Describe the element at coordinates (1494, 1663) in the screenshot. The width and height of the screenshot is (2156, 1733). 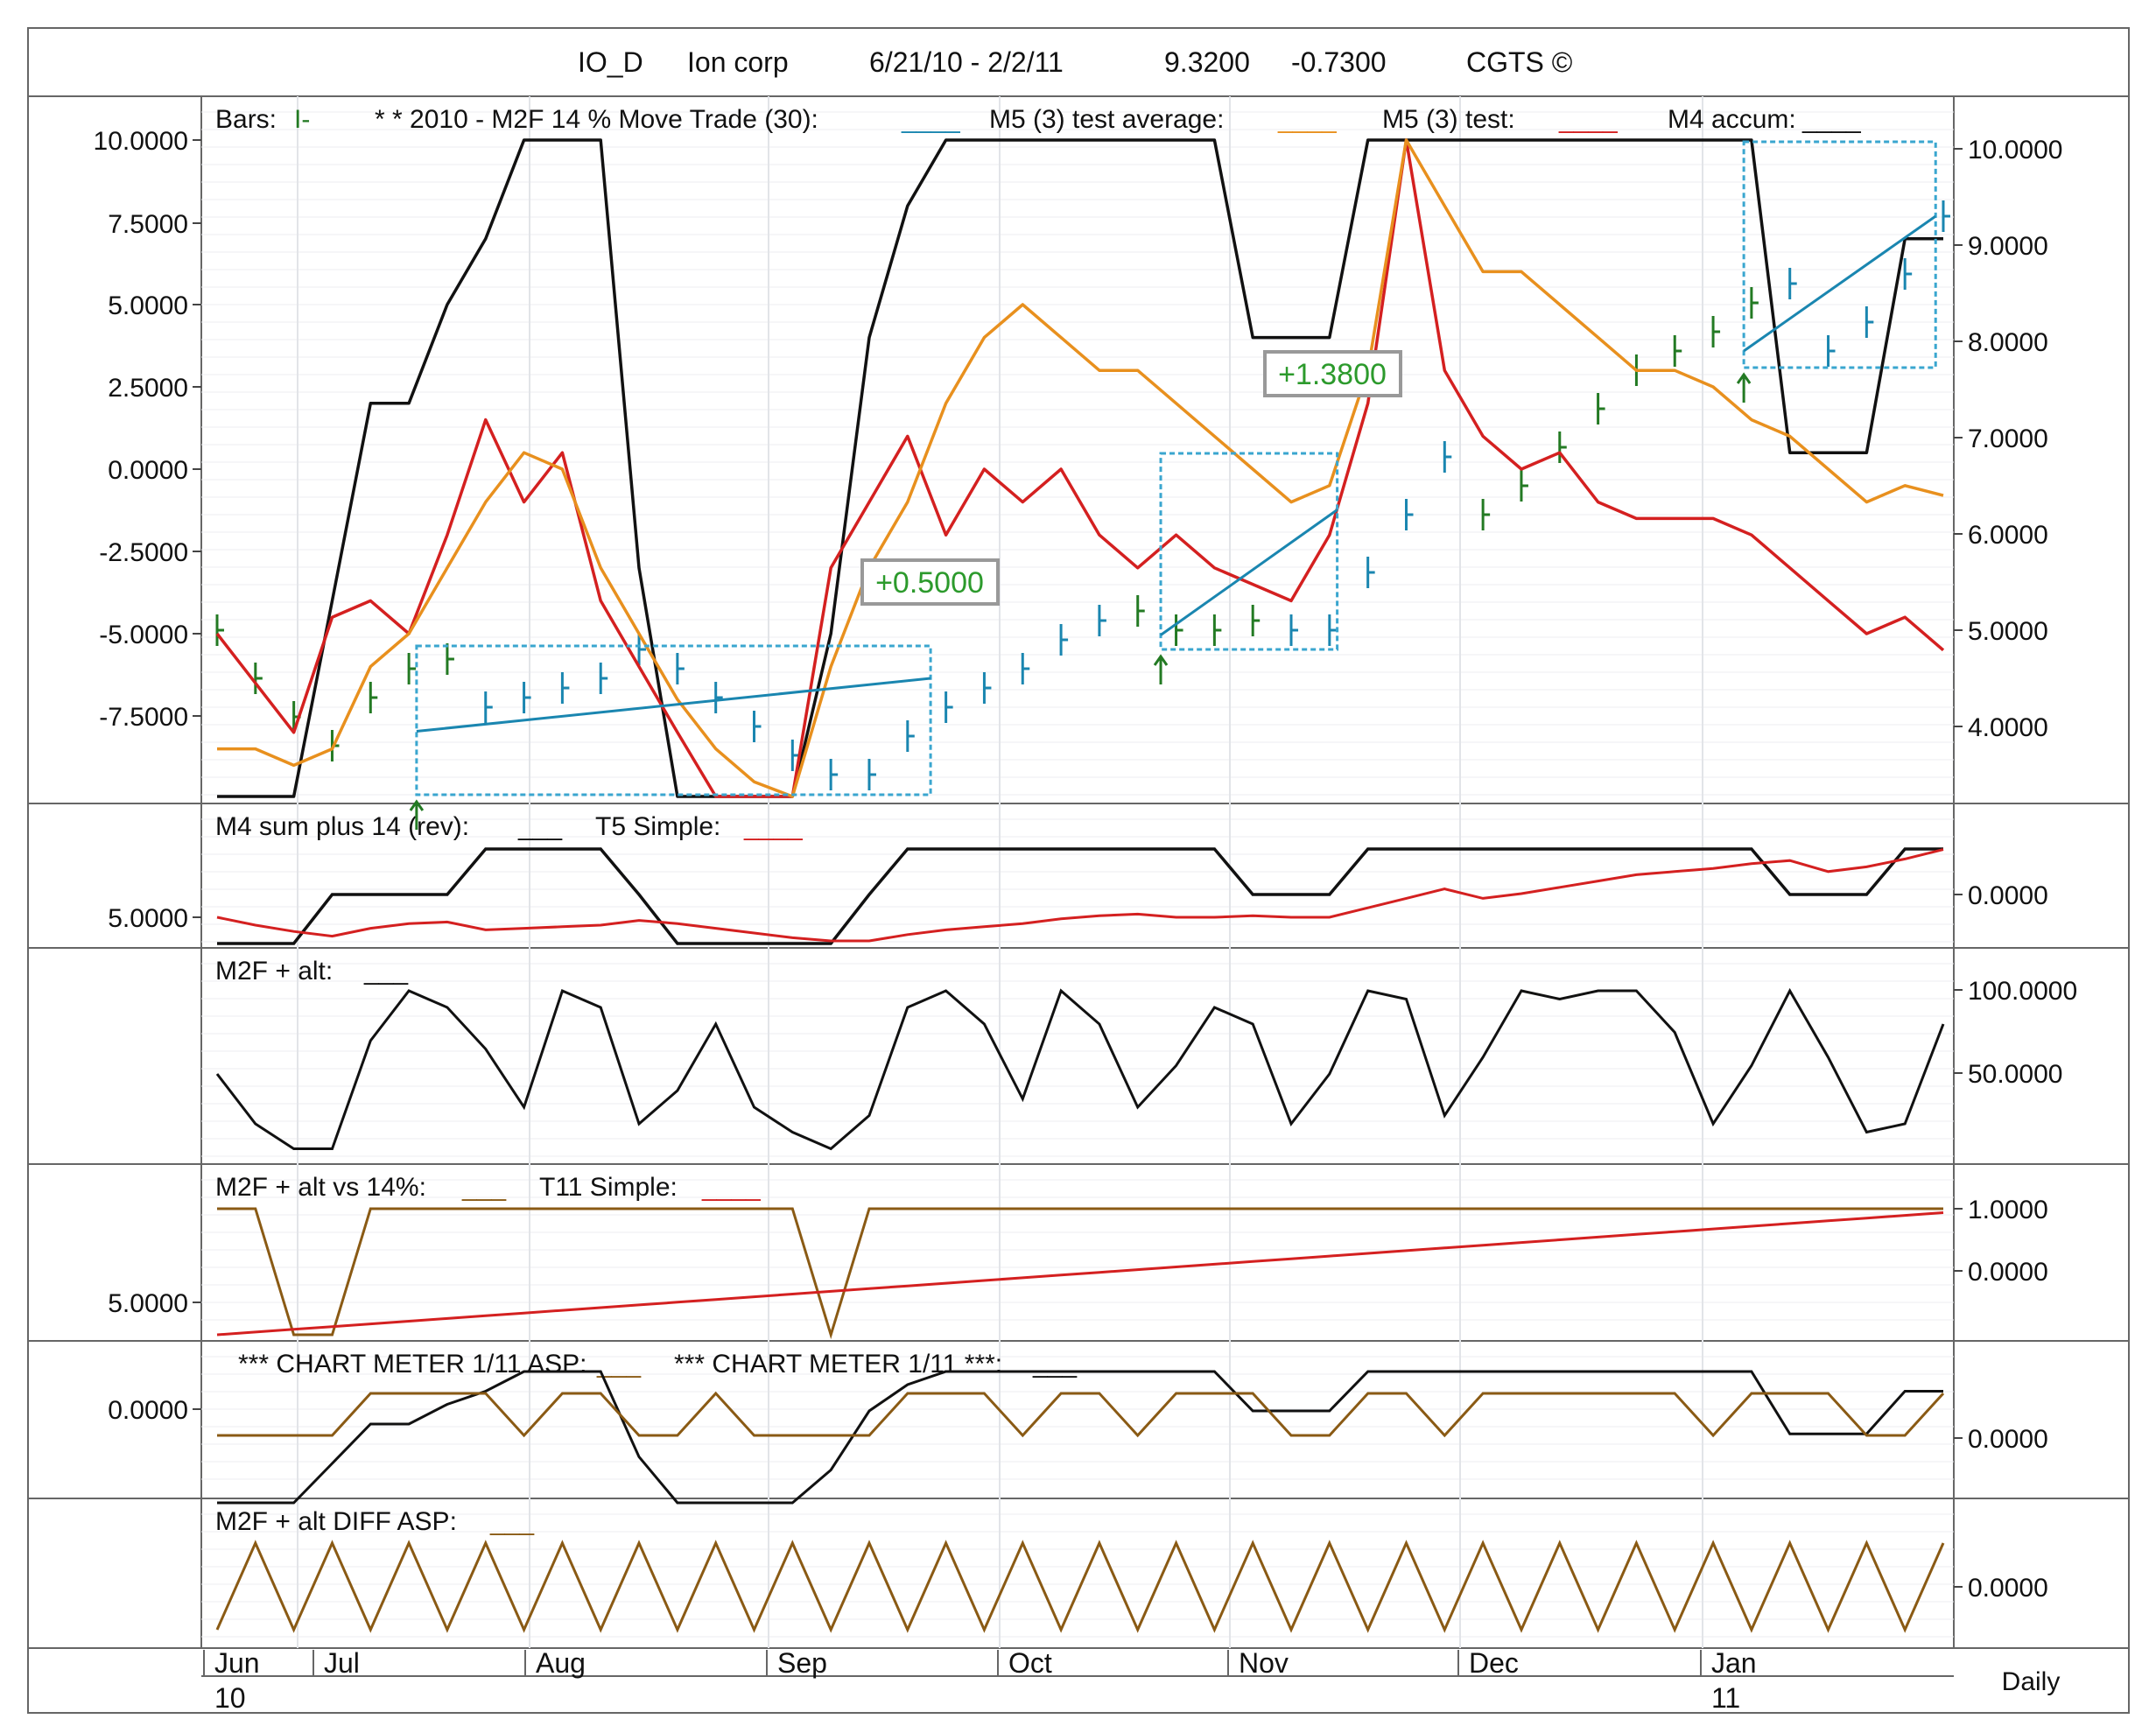
I see `month-label: Dec` at that location.